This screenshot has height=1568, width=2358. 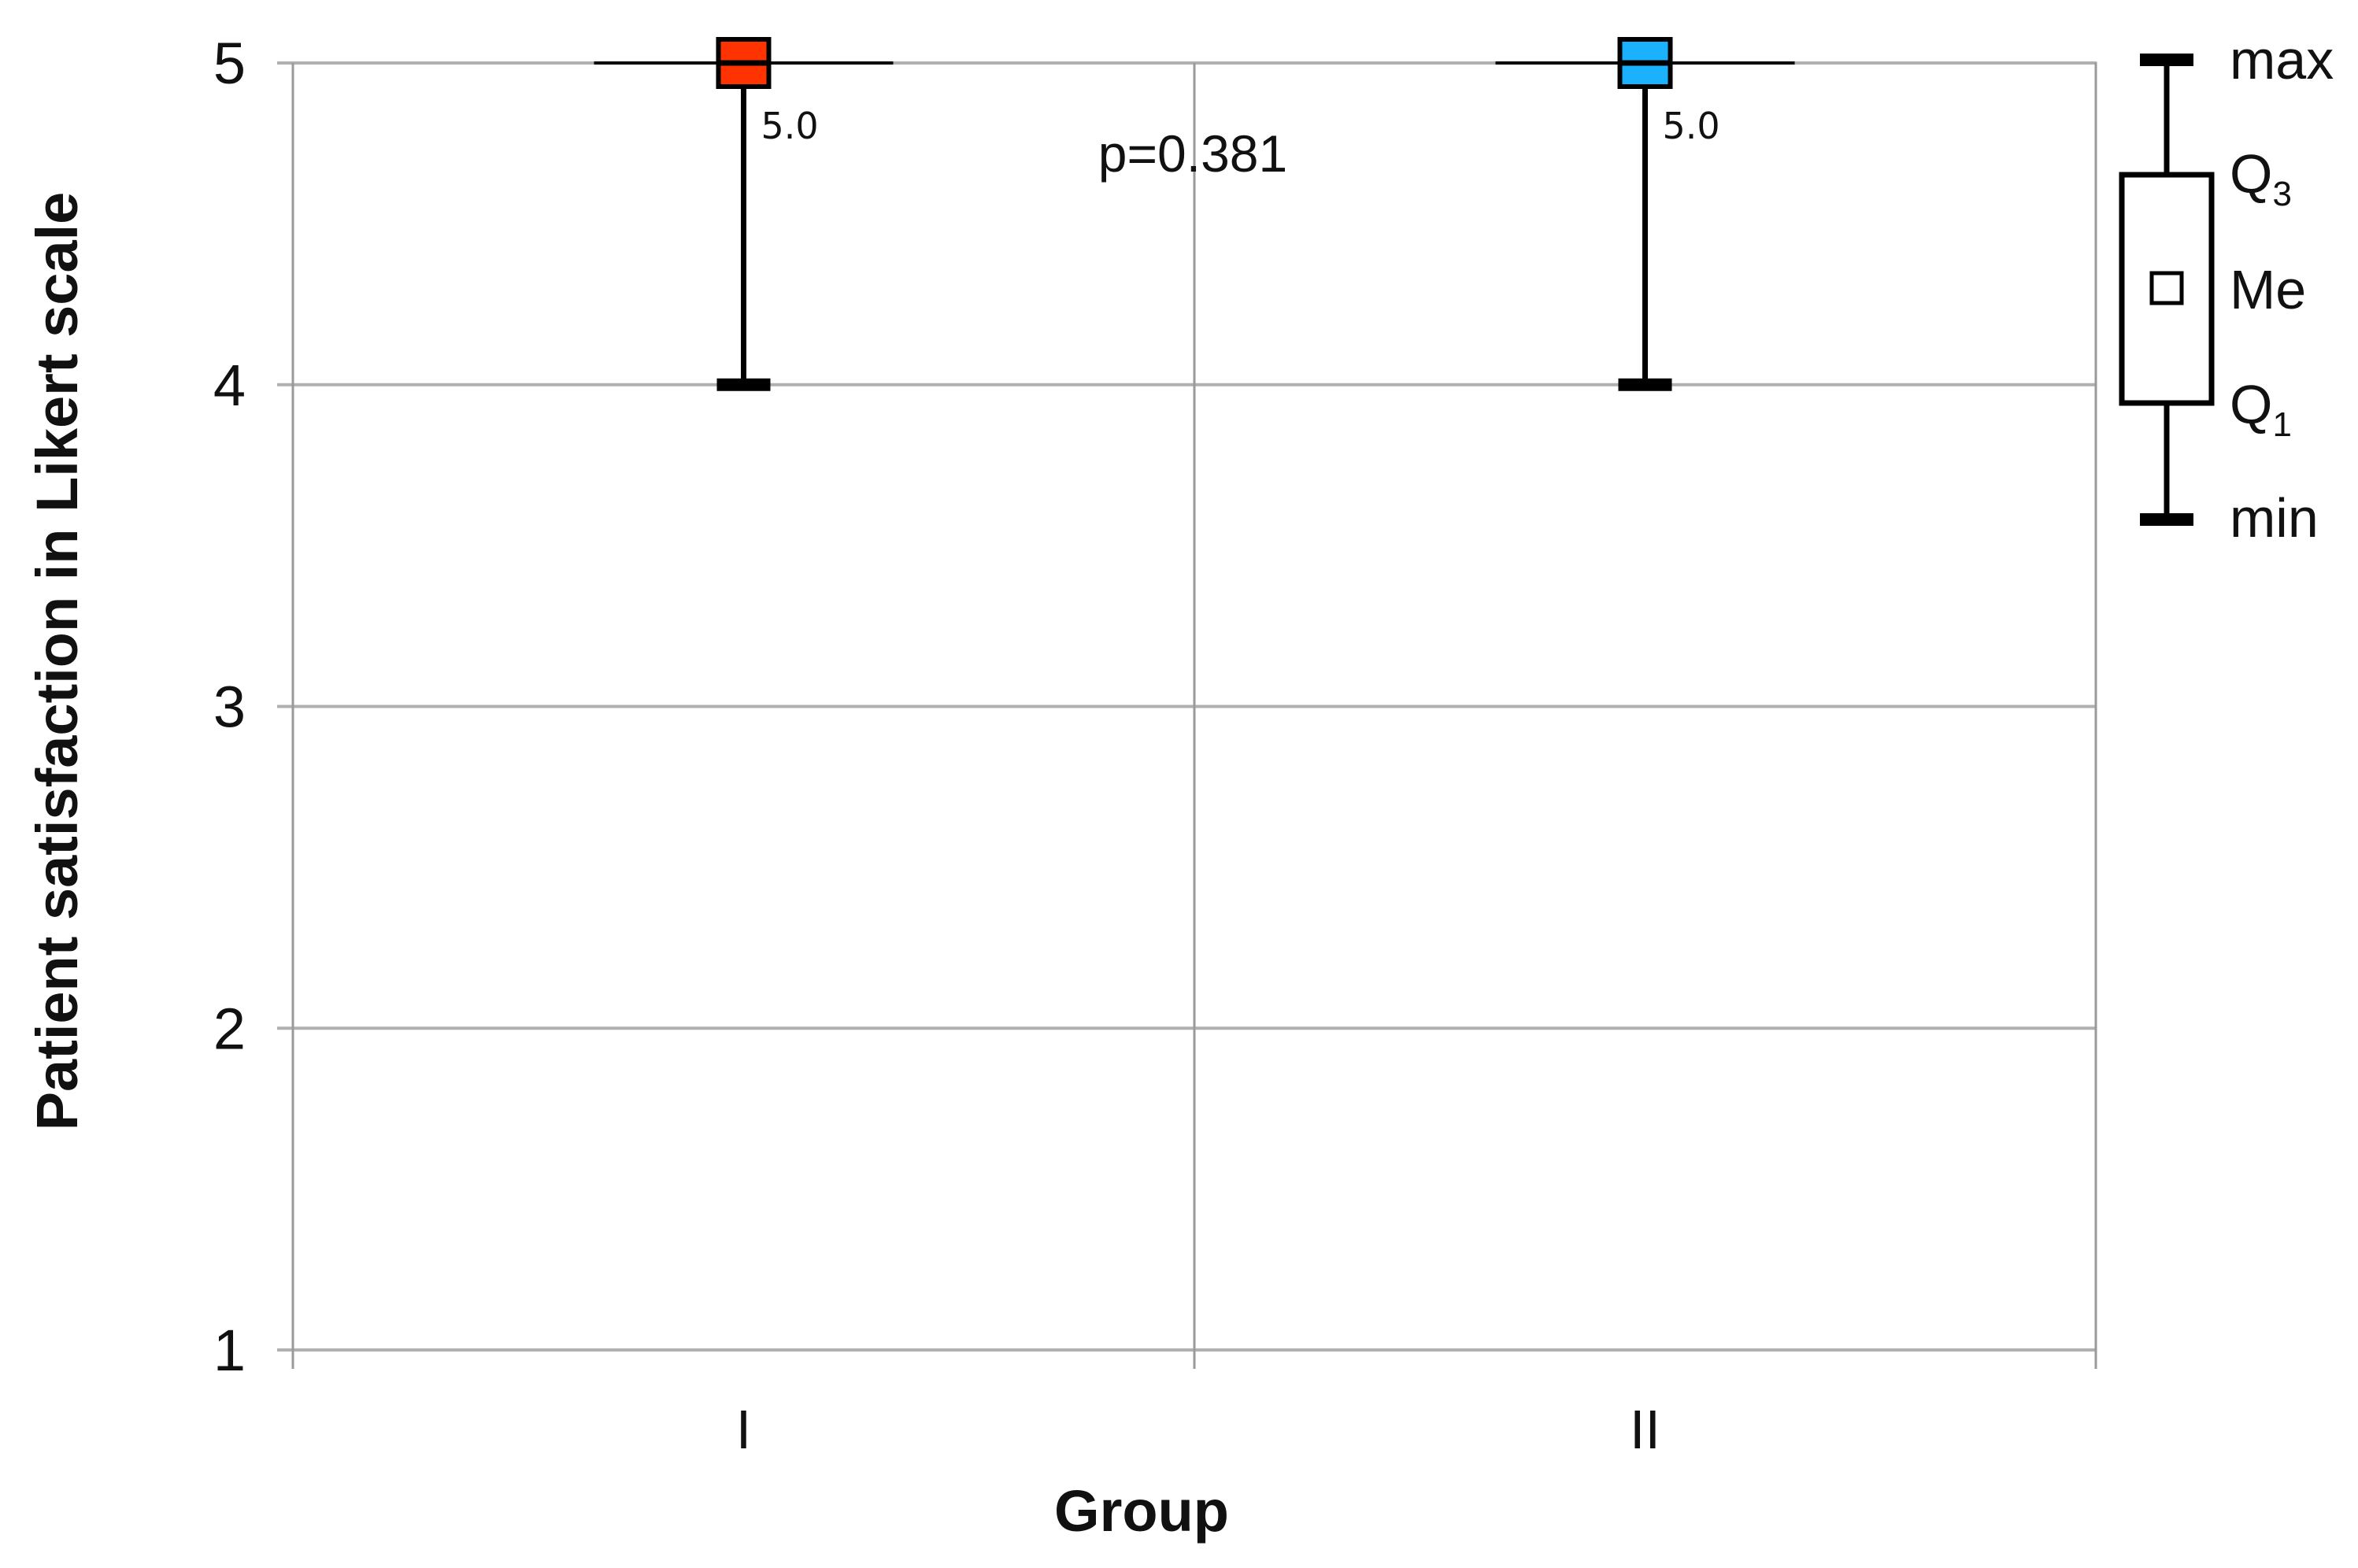 I want to click on y-tick-label: 1, so click(x=229, y=1350).